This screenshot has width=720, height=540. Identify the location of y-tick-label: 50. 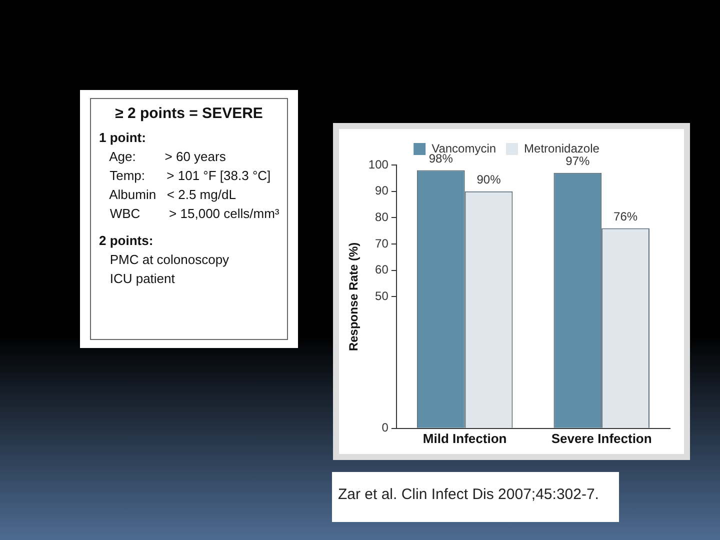
(382, 296).